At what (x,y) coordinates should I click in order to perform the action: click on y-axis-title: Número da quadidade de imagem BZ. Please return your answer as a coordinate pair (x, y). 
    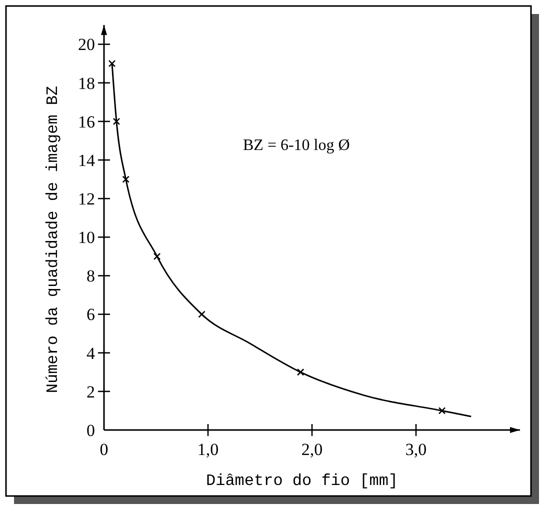
    Looking at the image, I should click on (53, 239).